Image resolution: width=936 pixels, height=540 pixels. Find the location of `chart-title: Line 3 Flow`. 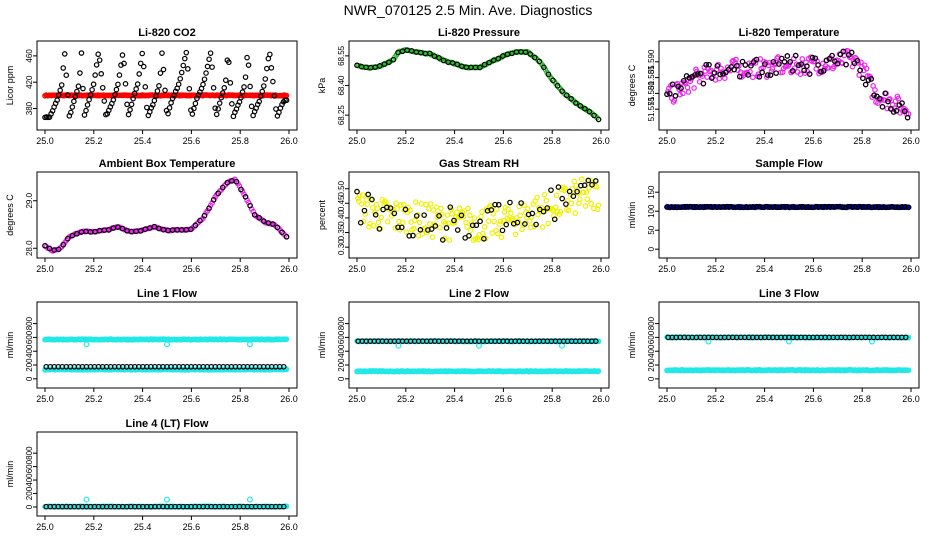

chart-title: Line 3 Flow is located at coordinates (789, 294).